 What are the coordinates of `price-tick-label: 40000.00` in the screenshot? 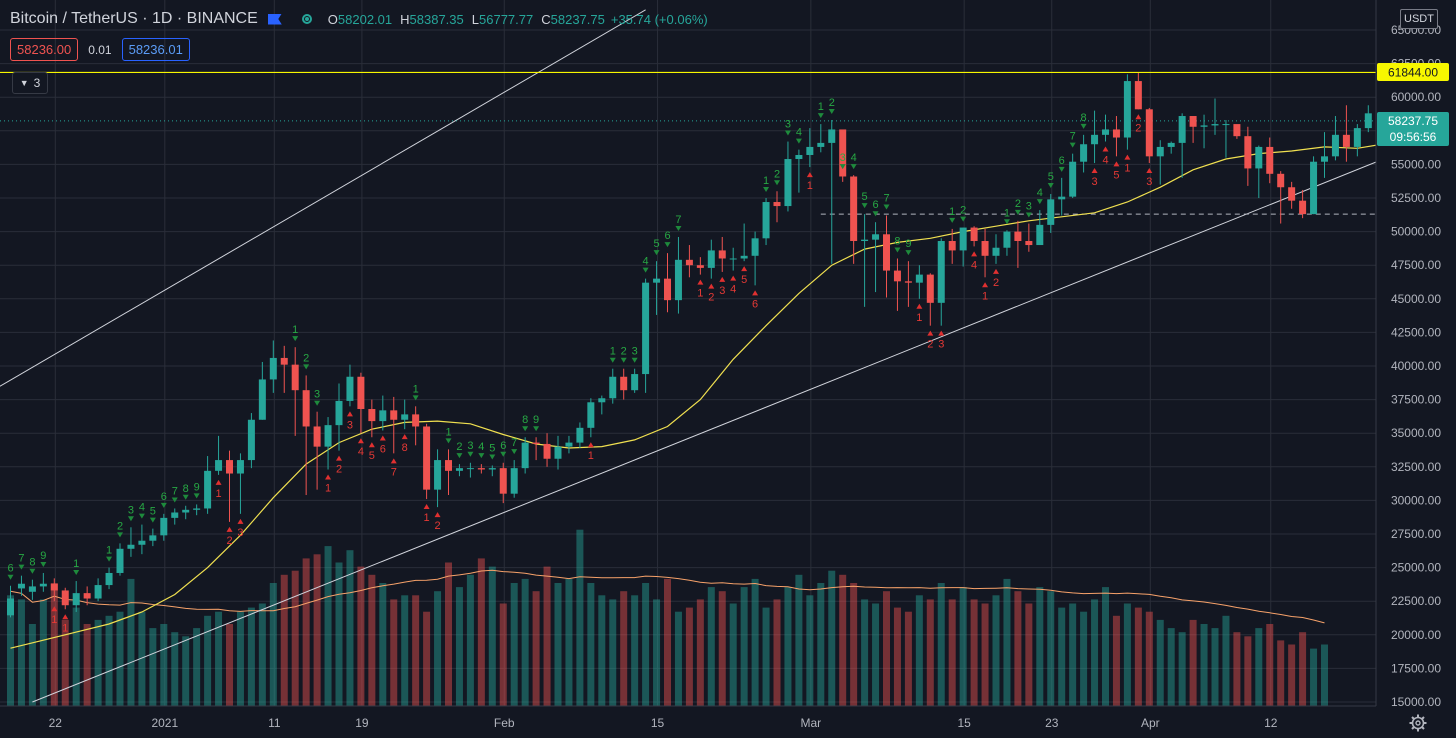 It's located at (1416, 366).